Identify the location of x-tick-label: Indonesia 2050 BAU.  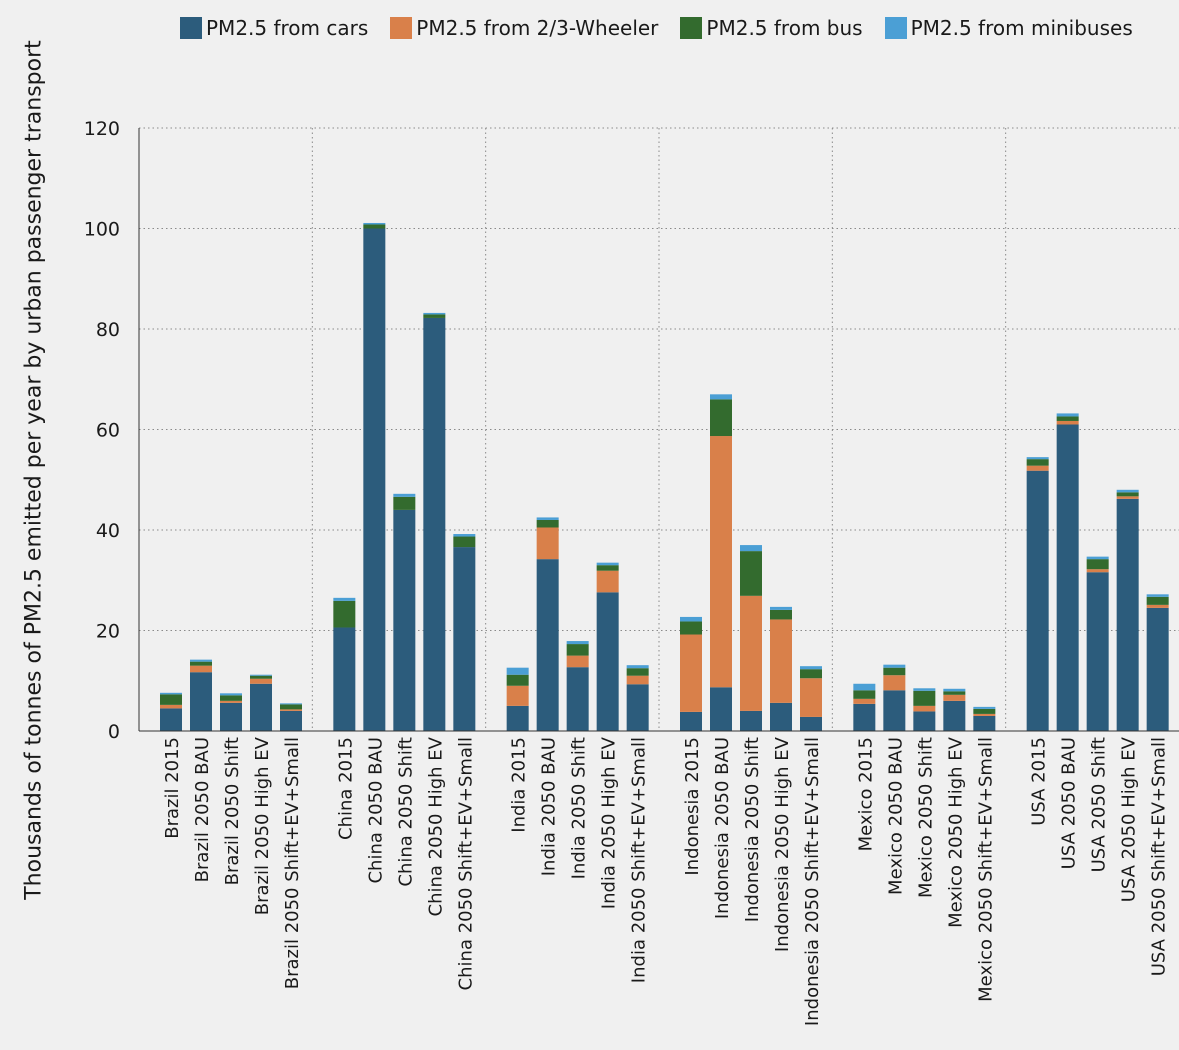
(722, 828).